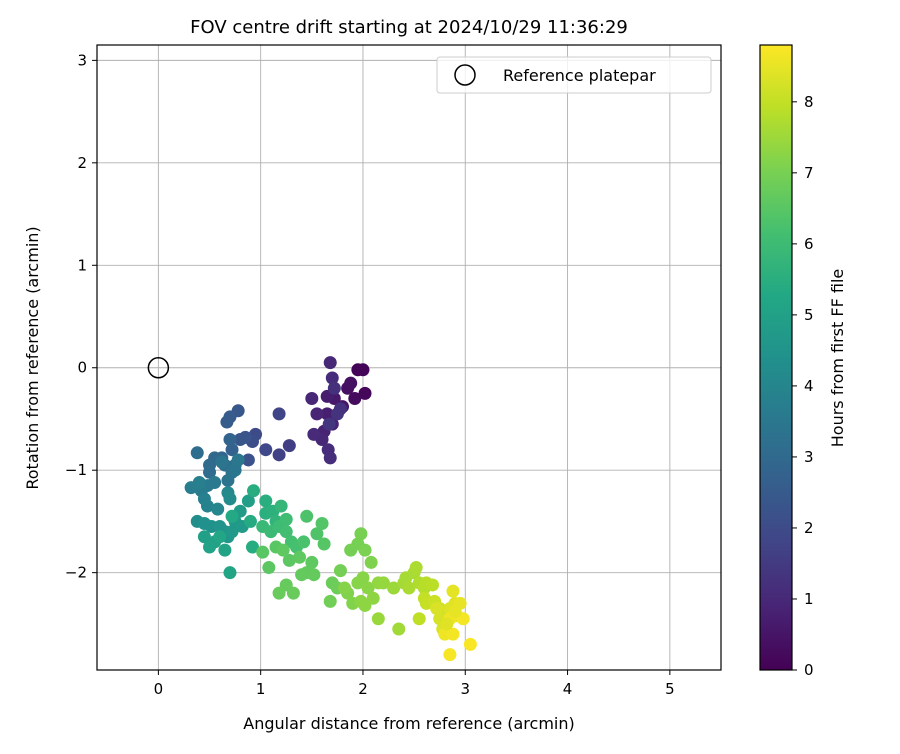 The height and width of the screenshot is (754, 900). What do you see at coordinates (465, 689) in the screenshot?
I see `x-tick-label: 3` at bounding box center [465, 689].